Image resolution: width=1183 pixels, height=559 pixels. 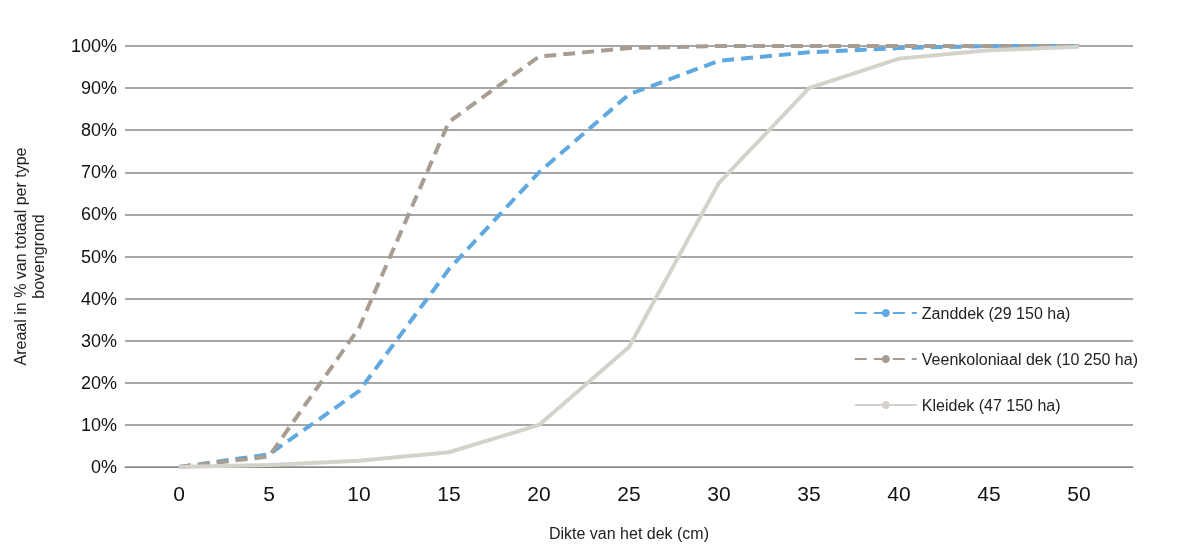 I want to click on x-tick-label: 30, so click(x=719, y=493).